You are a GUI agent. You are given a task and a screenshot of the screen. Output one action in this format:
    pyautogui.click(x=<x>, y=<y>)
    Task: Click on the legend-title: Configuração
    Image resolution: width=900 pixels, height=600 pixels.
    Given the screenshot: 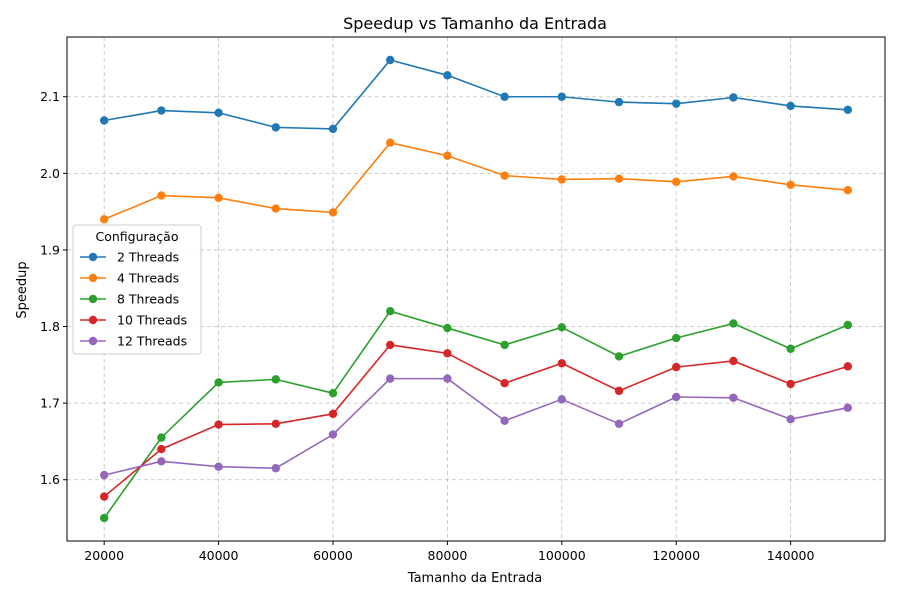 What is the action you would take?
    pyautogui.click(x=136, y=236)
    